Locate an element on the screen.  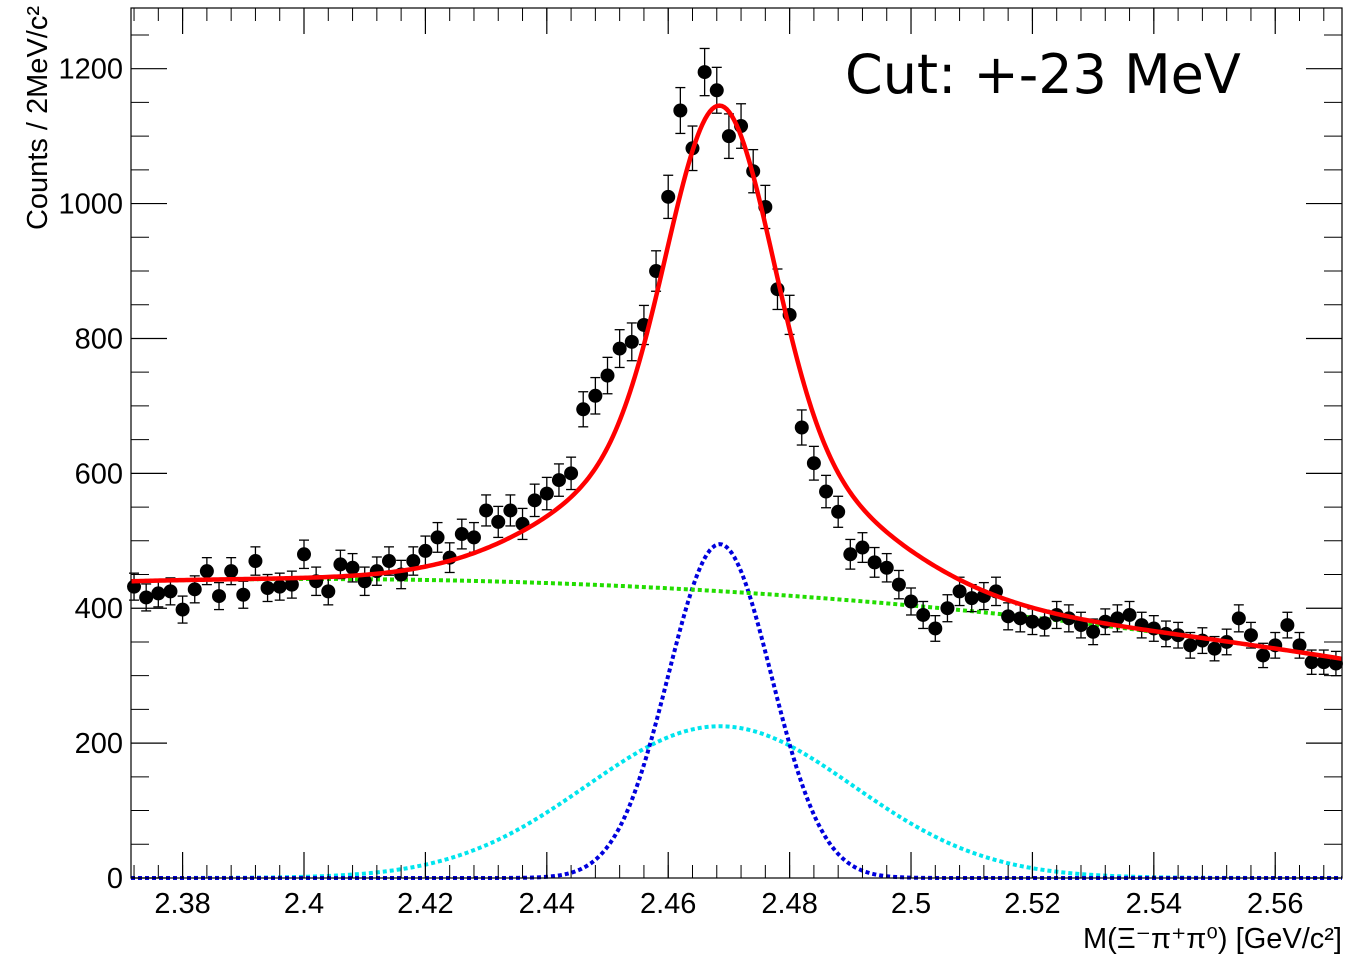
x-tick-label: 2.46 is located at coordinates (668, 904).